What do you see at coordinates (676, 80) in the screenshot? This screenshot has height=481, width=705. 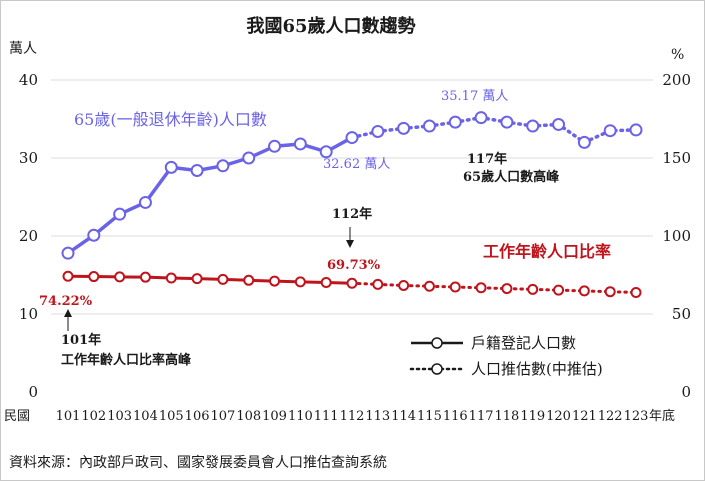 I see `right-tick-label: 200` at bounding box center [676, 80].